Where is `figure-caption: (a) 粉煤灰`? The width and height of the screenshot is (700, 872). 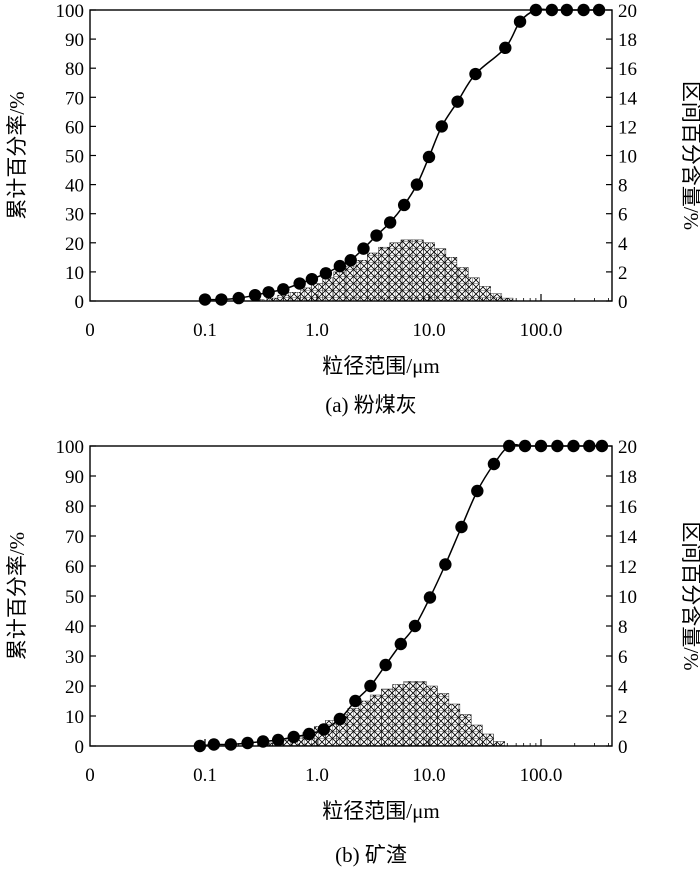
figure-caption: (a) 粉煤灰 is located at coordinates (371, 405).